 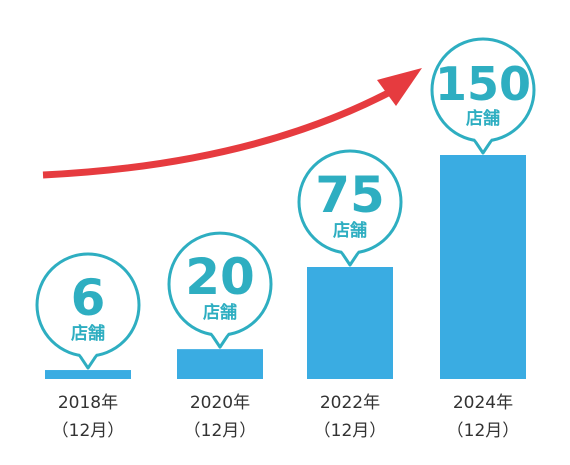 What do you see at coordinates (217, 133) in the screenshot?
I see `trend-arrow-shaft` at bounding box center [217, 133].